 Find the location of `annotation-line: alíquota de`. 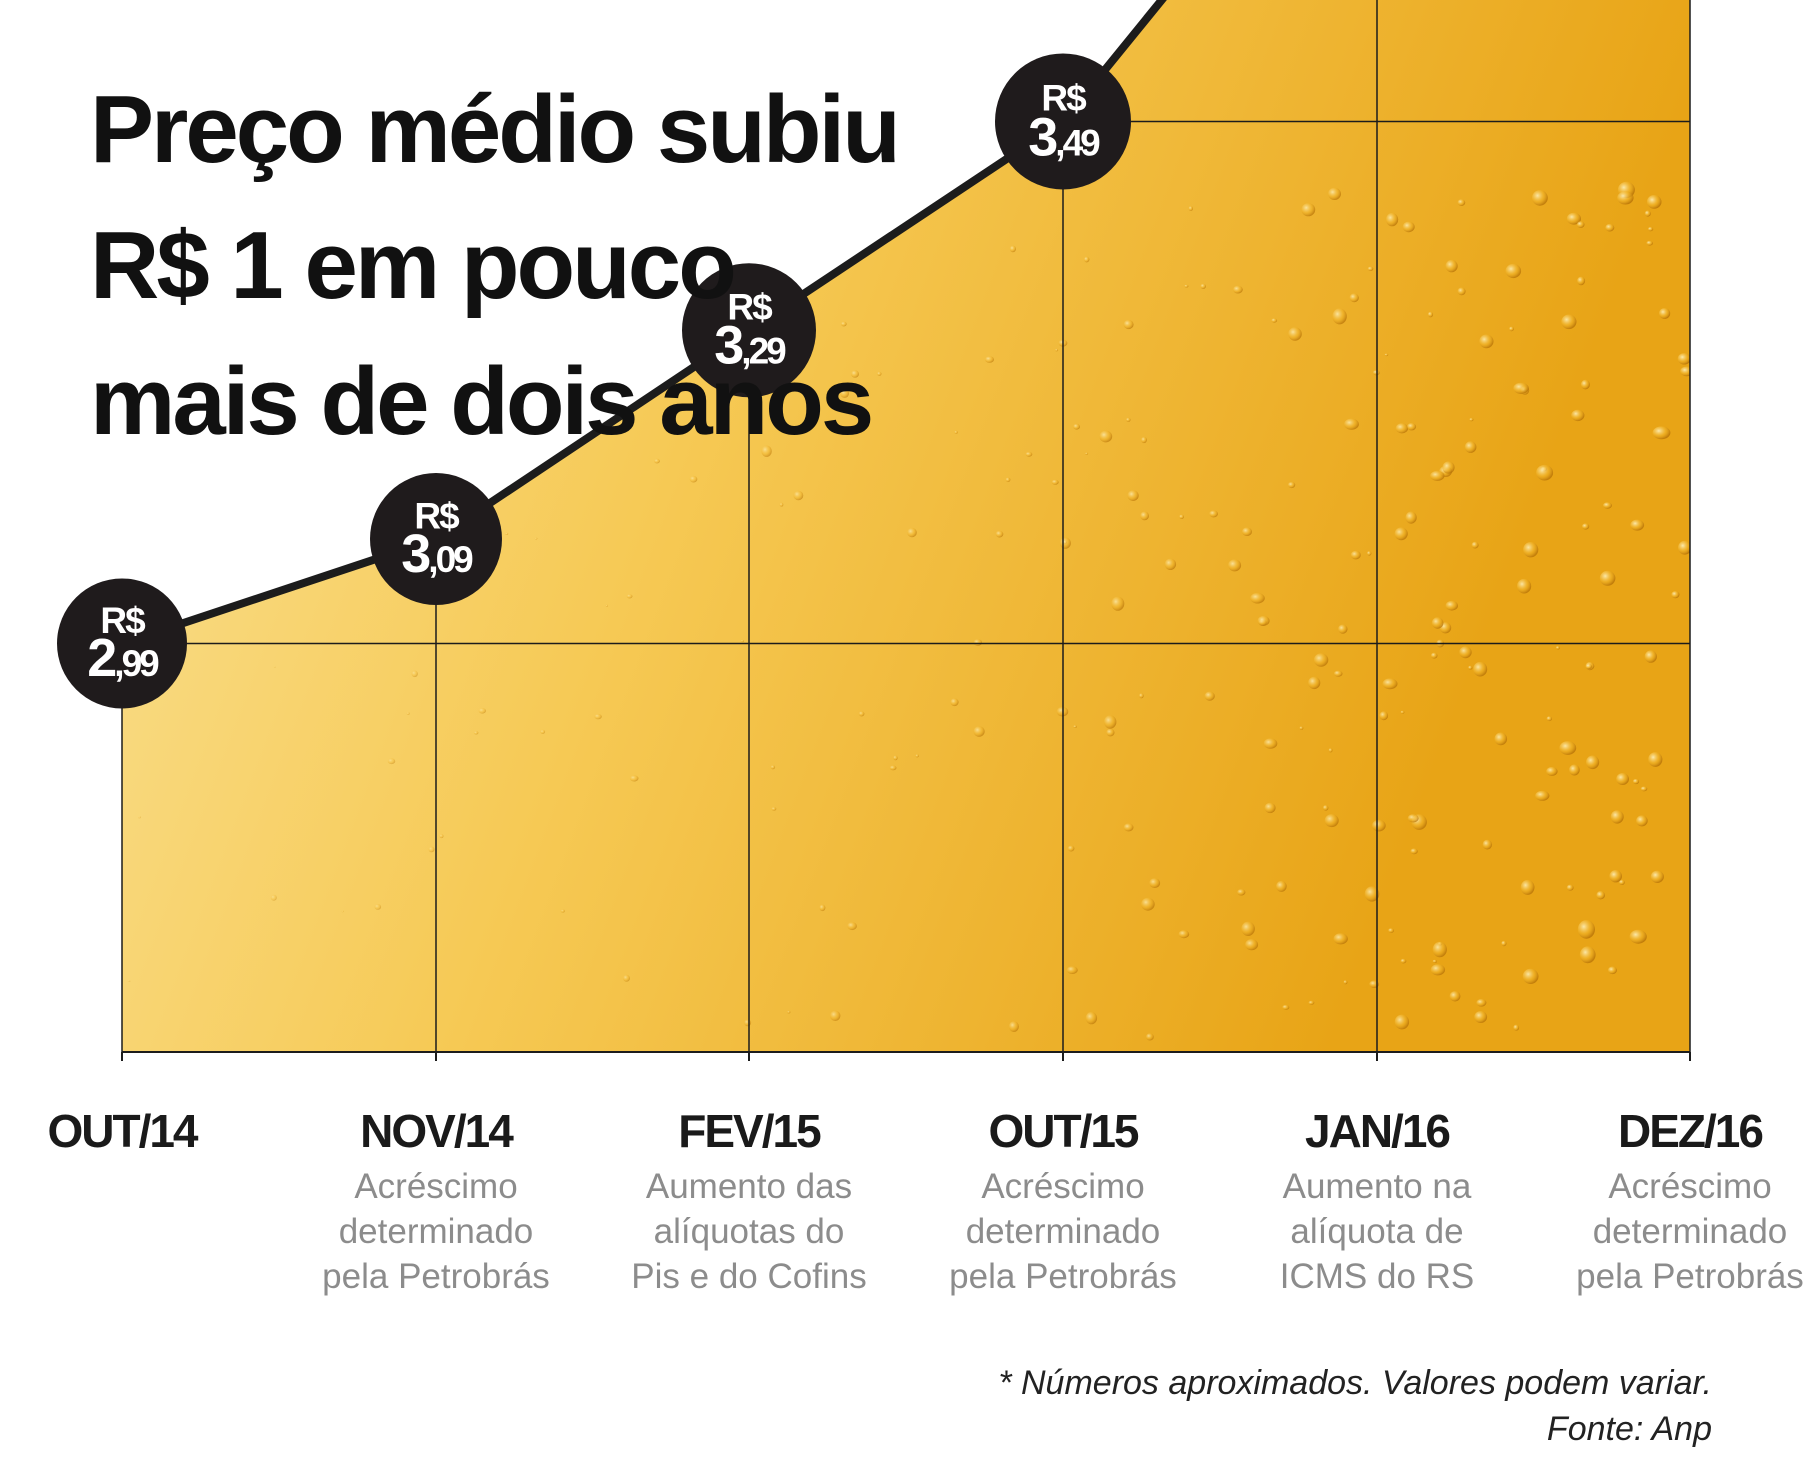

annotation-line: alíquota de is located at coordinates (1376, 1231).